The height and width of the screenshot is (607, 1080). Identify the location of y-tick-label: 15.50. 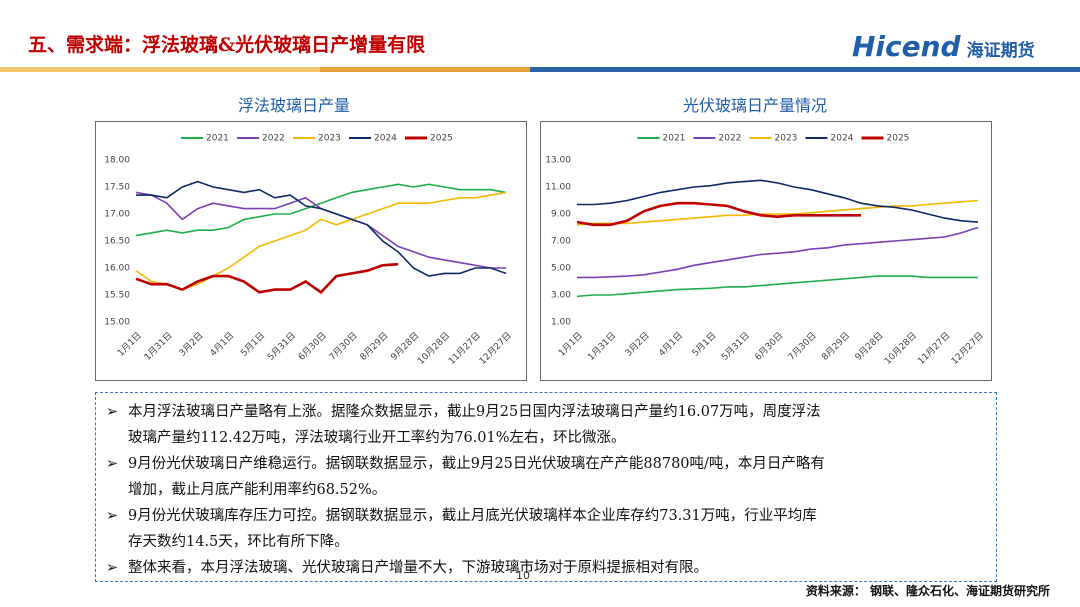
(117, 296).